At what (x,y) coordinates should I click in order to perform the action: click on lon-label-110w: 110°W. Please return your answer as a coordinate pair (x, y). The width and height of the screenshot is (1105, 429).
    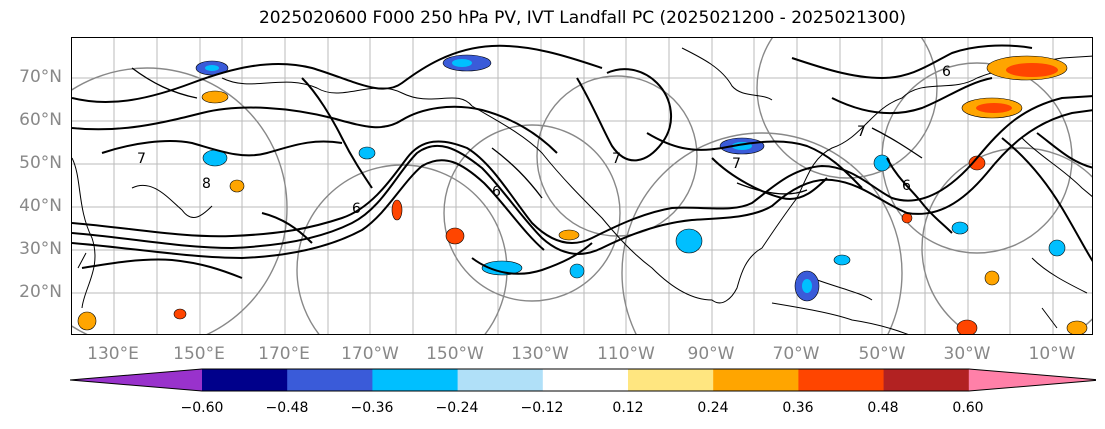
    Looking at the image, I should click on (626, 354).